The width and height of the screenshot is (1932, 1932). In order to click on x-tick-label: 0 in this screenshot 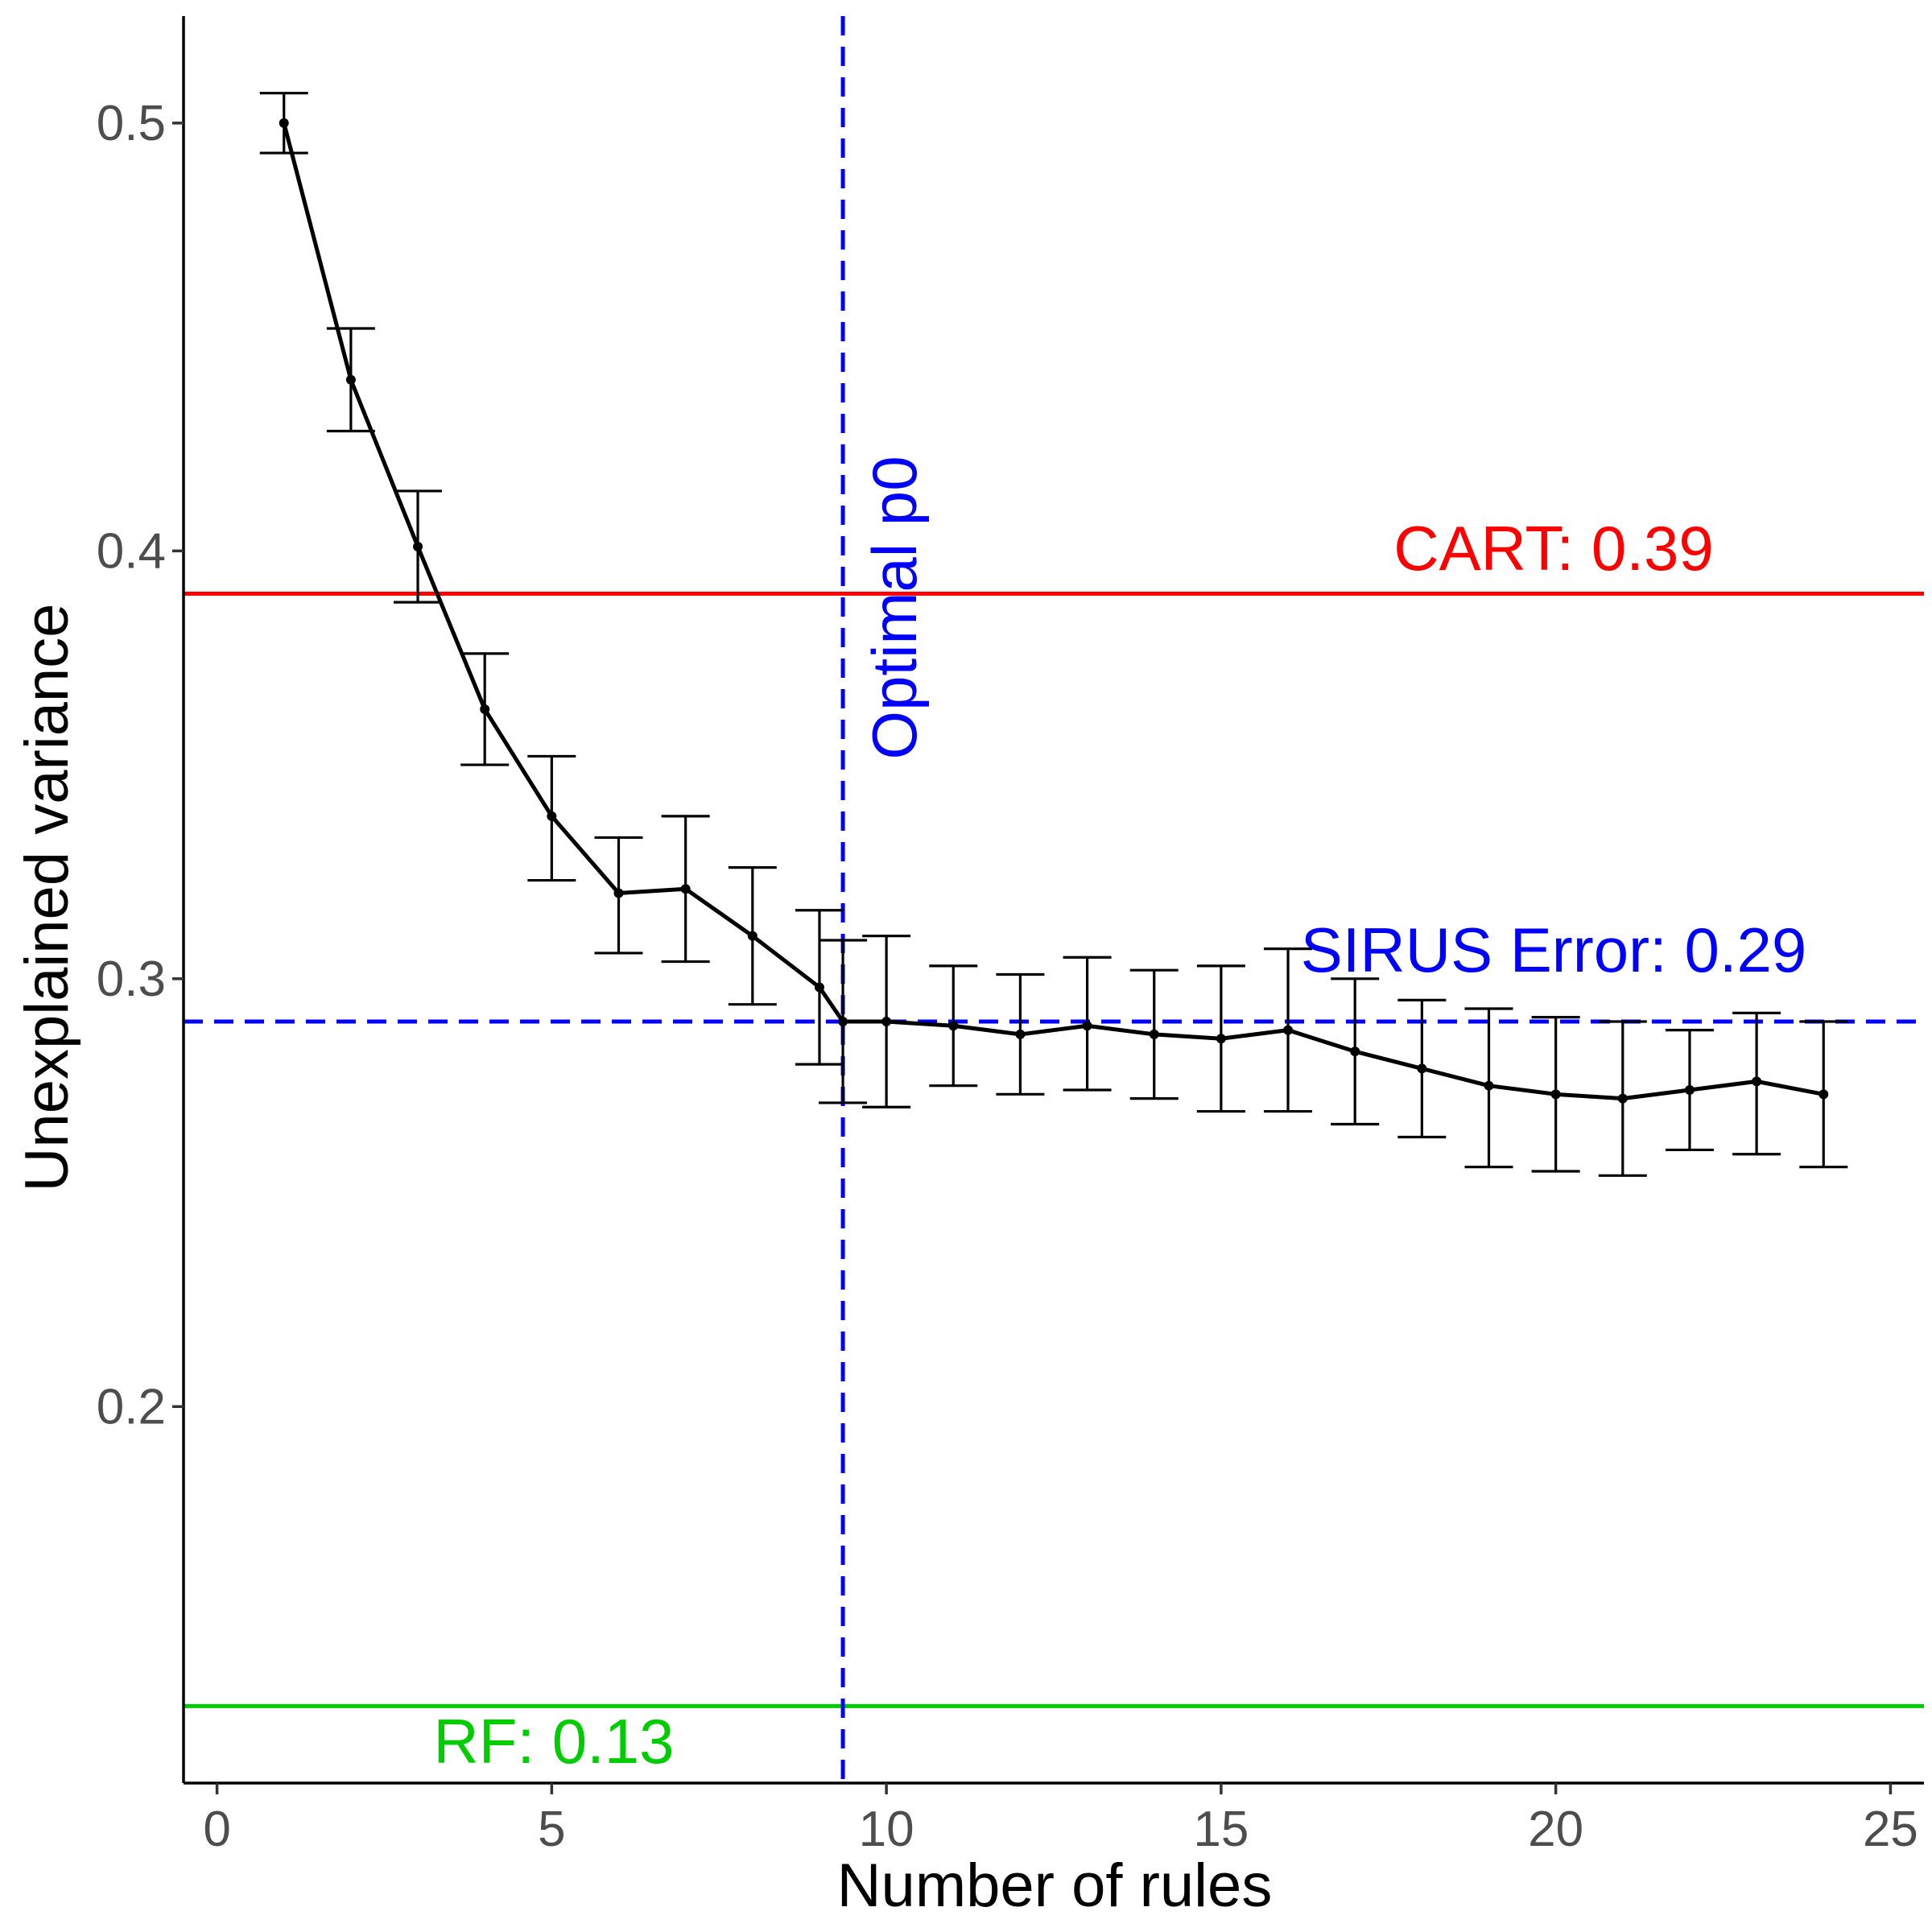, I will do `click(216, 1829)`.